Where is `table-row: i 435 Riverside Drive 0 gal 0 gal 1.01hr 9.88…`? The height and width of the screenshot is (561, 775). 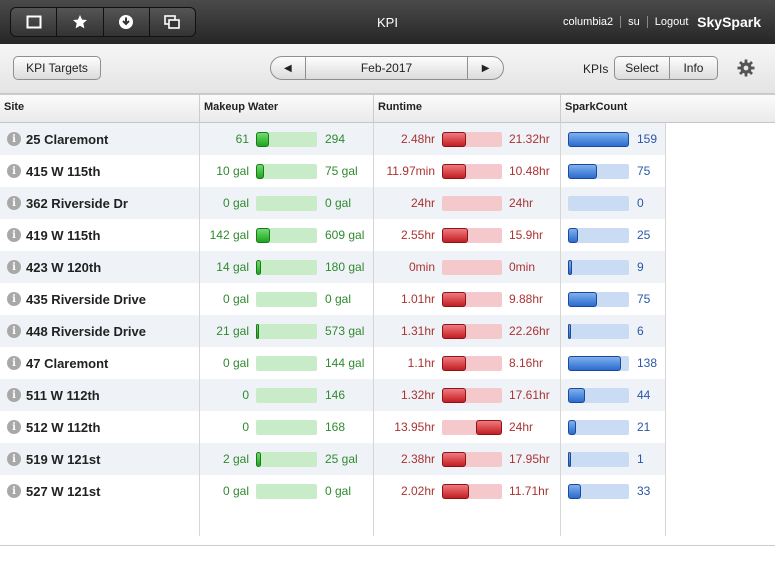 table-row: i 435 Riverside Drive 0 gal 0 gal 1.01hr 9.88… is located at coordinates (333, 299).